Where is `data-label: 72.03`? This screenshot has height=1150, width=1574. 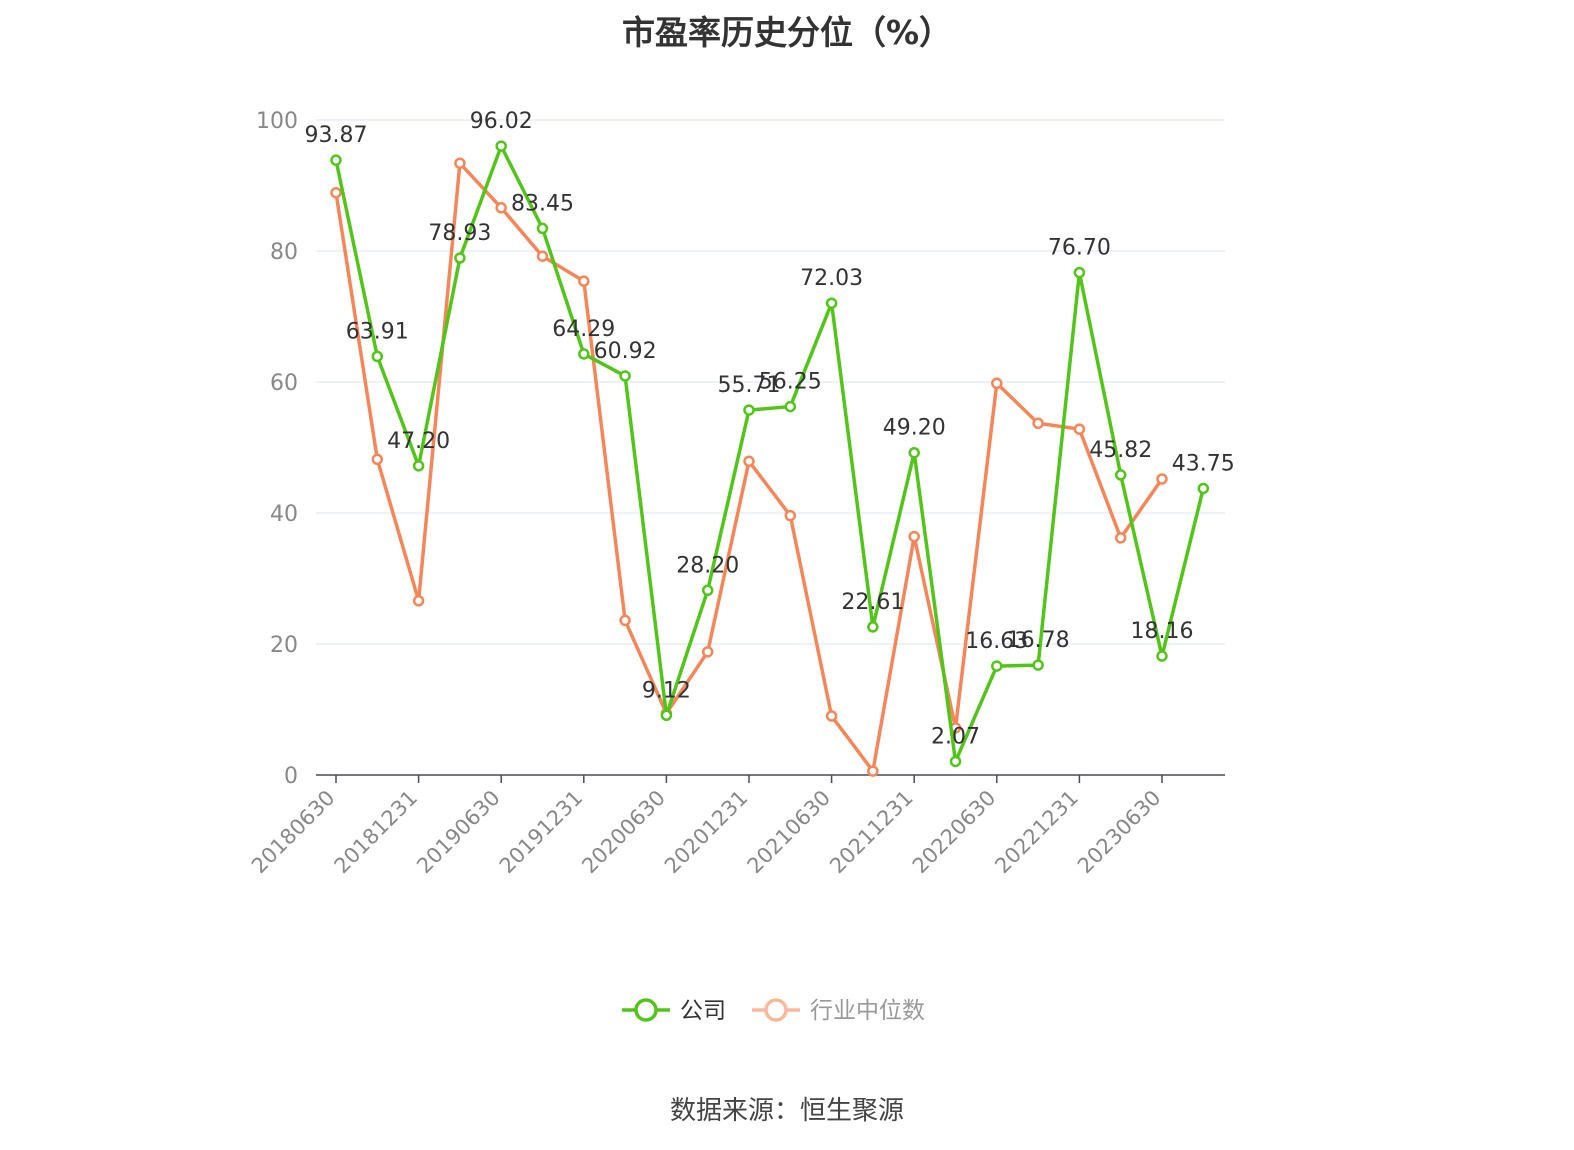
data-label: 72.03 is located at coordinates (831, 278).